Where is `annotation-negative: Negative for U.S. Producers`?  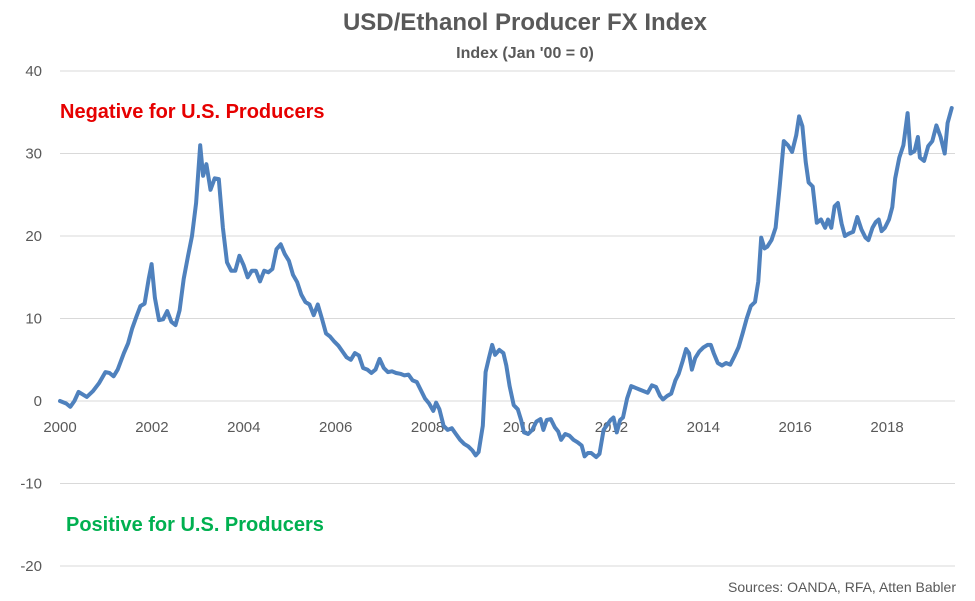
annotation-negative: Negative for U.S. Producers is located at coordinates (192, 112).